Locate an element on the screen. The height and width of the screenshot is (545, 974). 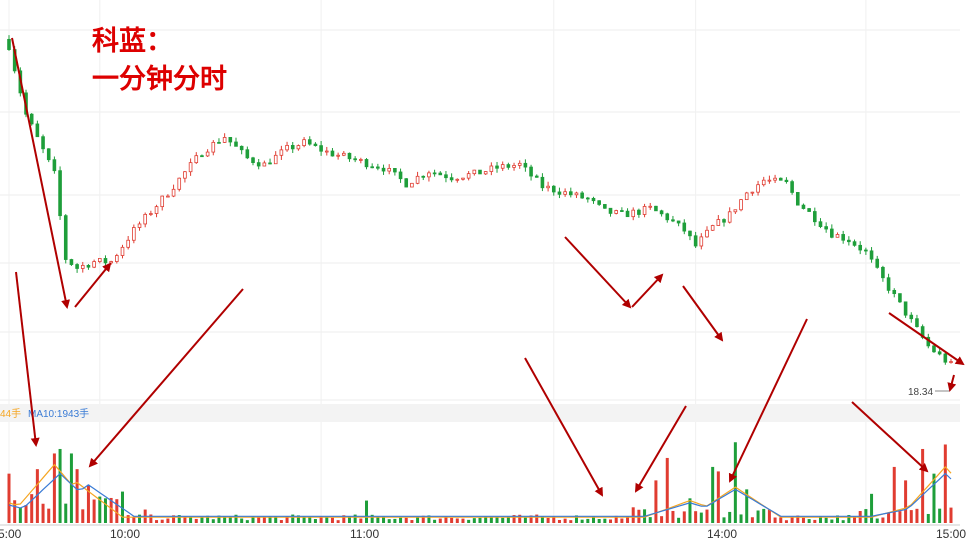
volume-bars is located at coordinates (480, 482).